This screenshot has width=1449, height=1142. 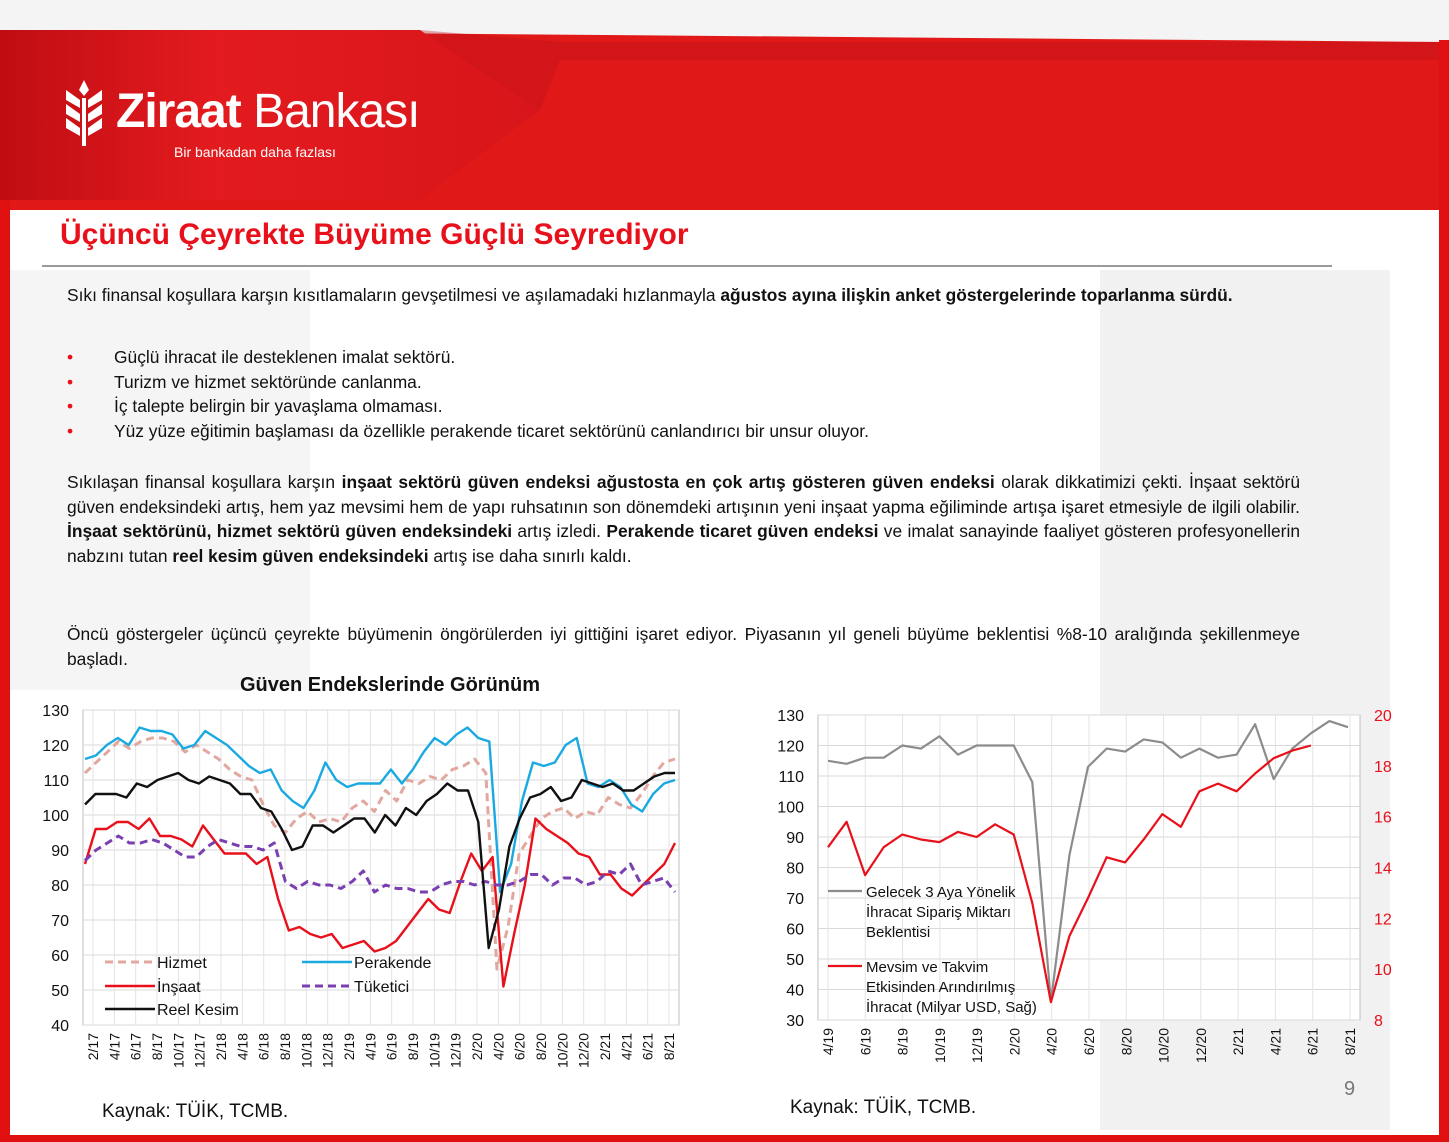 I want to click on y-right-tick-label: 12, so click(x=1383, y=919).